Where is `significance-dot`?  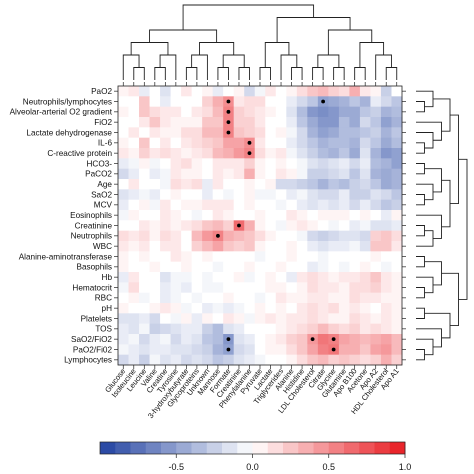 significance-dot is located at coordinates (228, 349).